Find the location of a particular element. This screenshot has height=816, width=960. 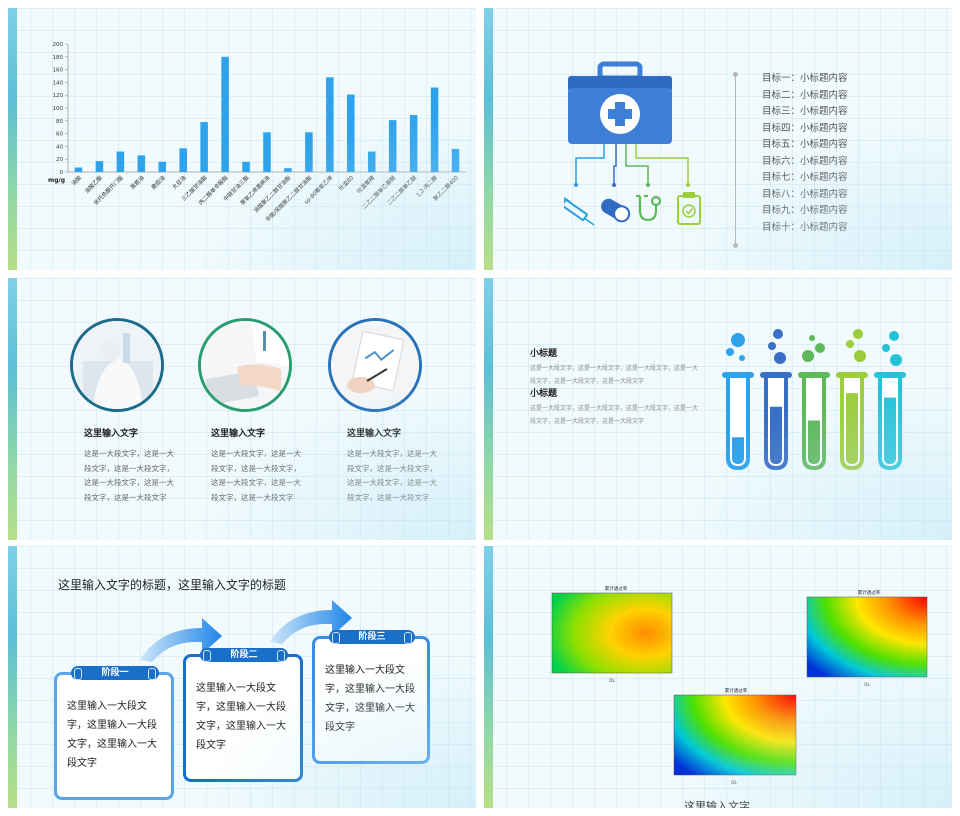

goal-item: 目标六：小标题内容 is located at coordinates (805, 161).